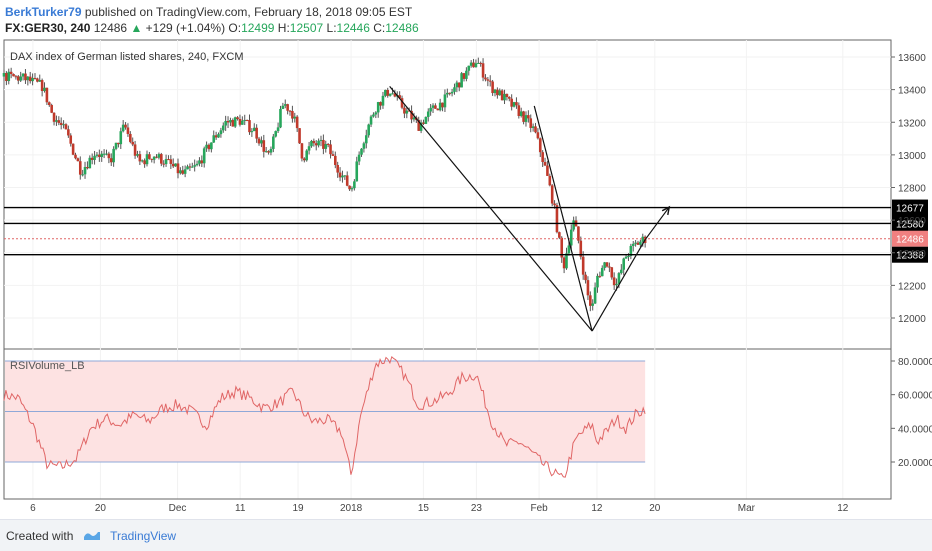 The image size is (932, 551). I want to click on low-label: L:, so click(331, 28).